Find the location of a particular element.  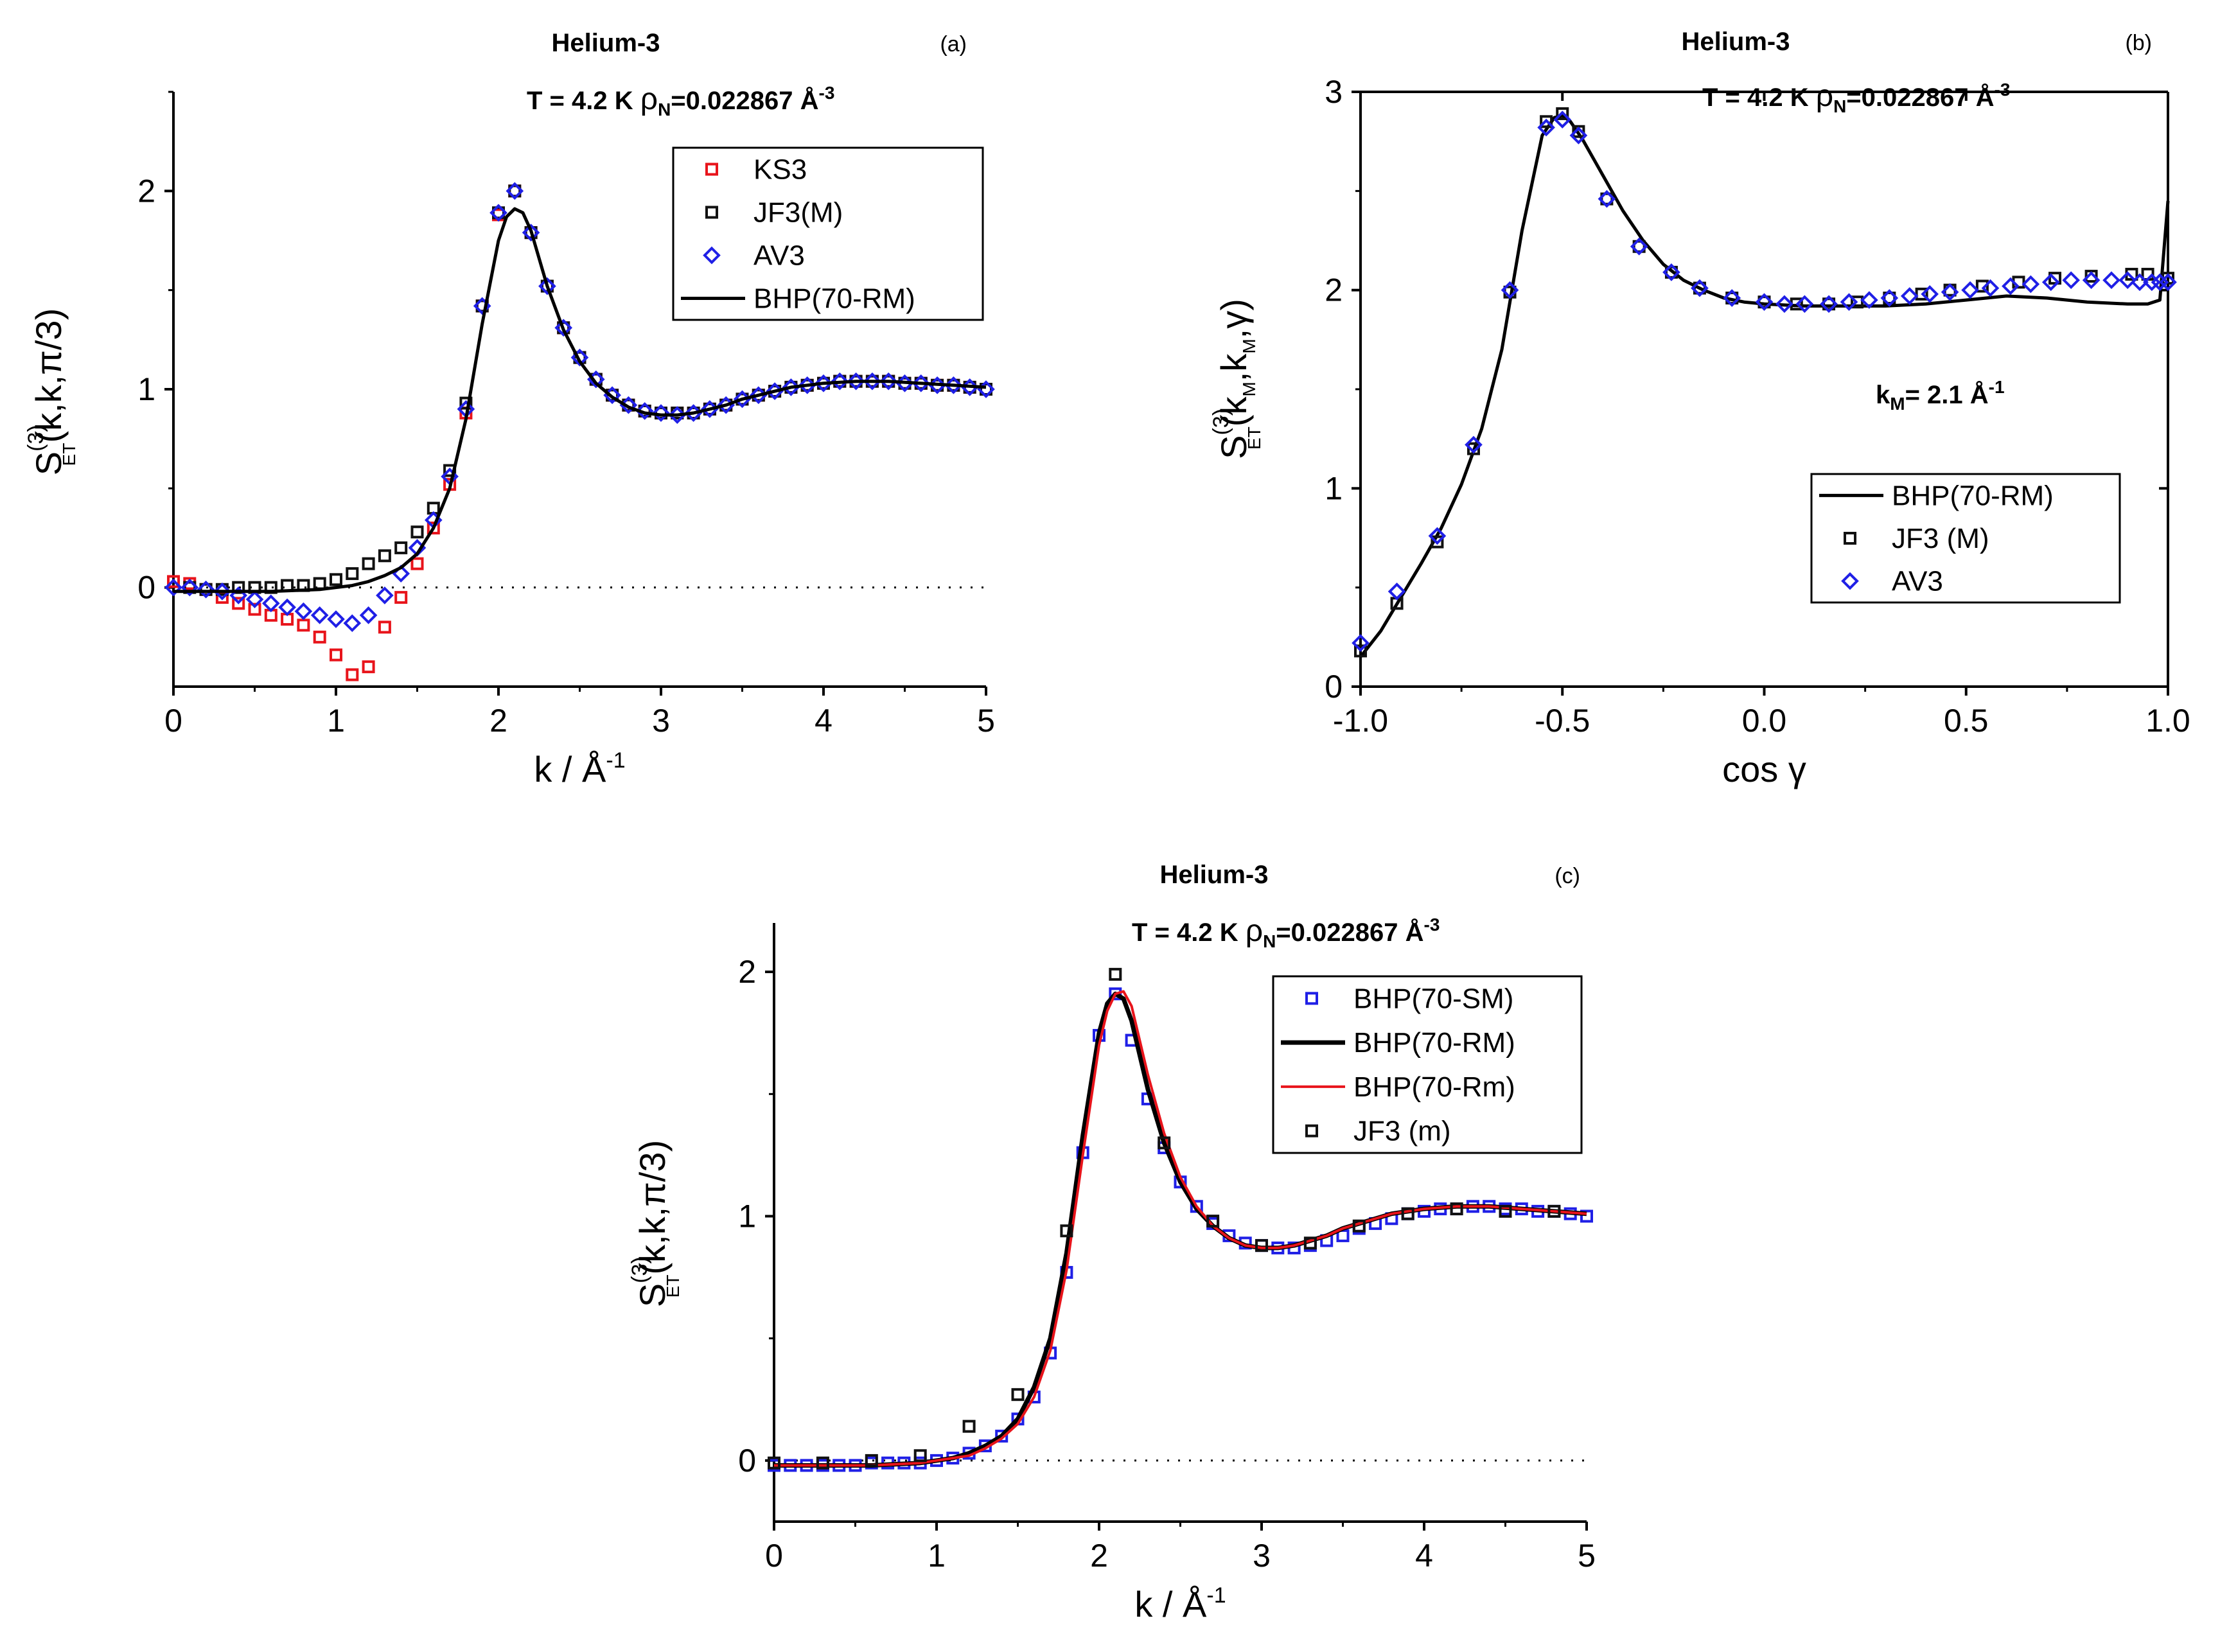

y-axis-label-group: S(3) ET(k,k,π/3) is located at coordinates (656, 1223).